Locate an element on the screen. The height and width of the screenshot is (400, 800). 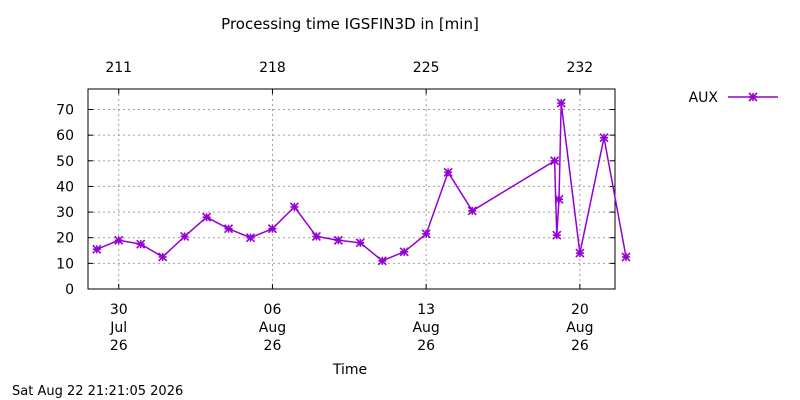
y-tick-label: 60 is located at coordinates (65, 136).